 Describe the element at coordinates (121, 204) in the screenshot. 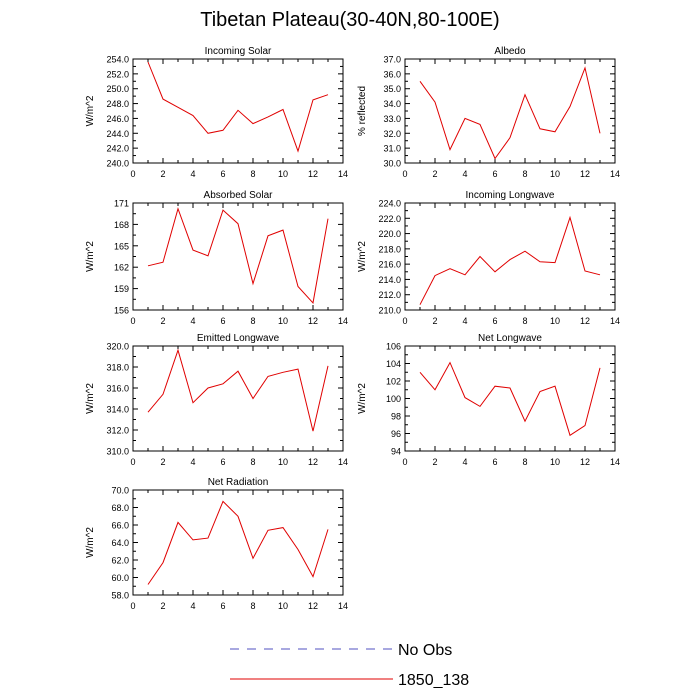

I see `y-tick-label: 171` at that location.